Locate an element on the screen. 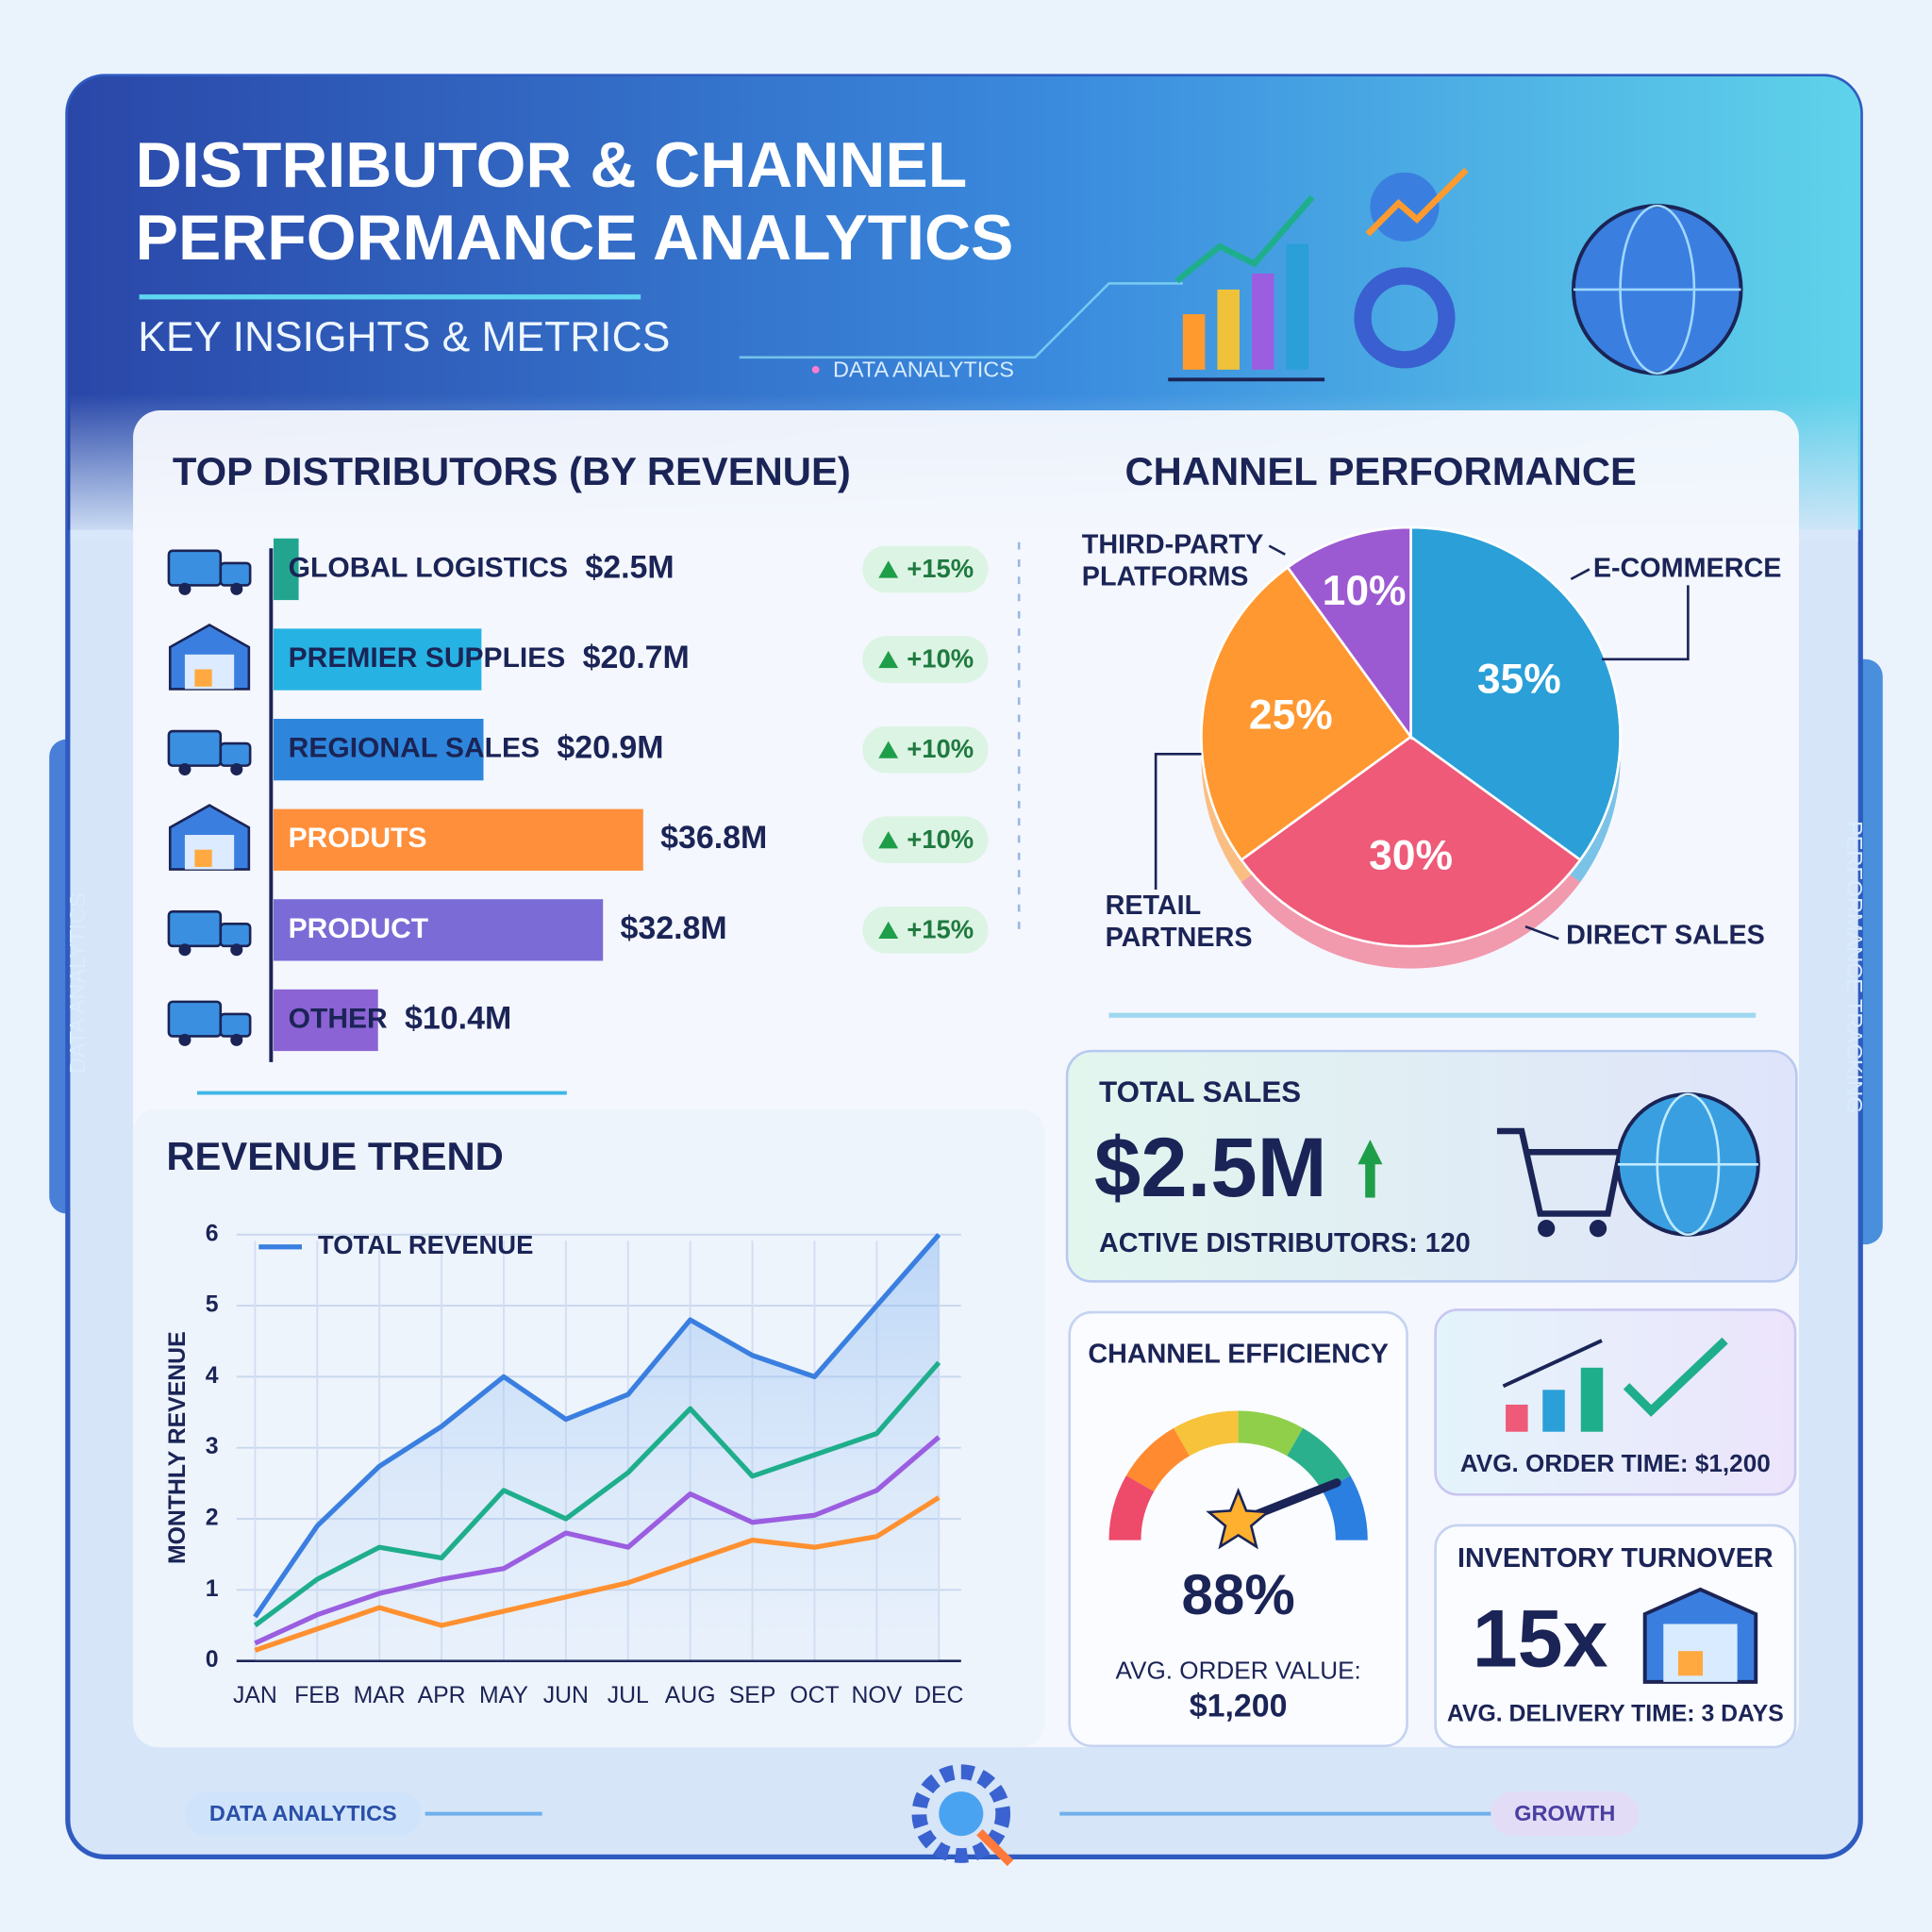  card-note: AVG. ORDER VALUE: is located at coordinates (1238, 1670).